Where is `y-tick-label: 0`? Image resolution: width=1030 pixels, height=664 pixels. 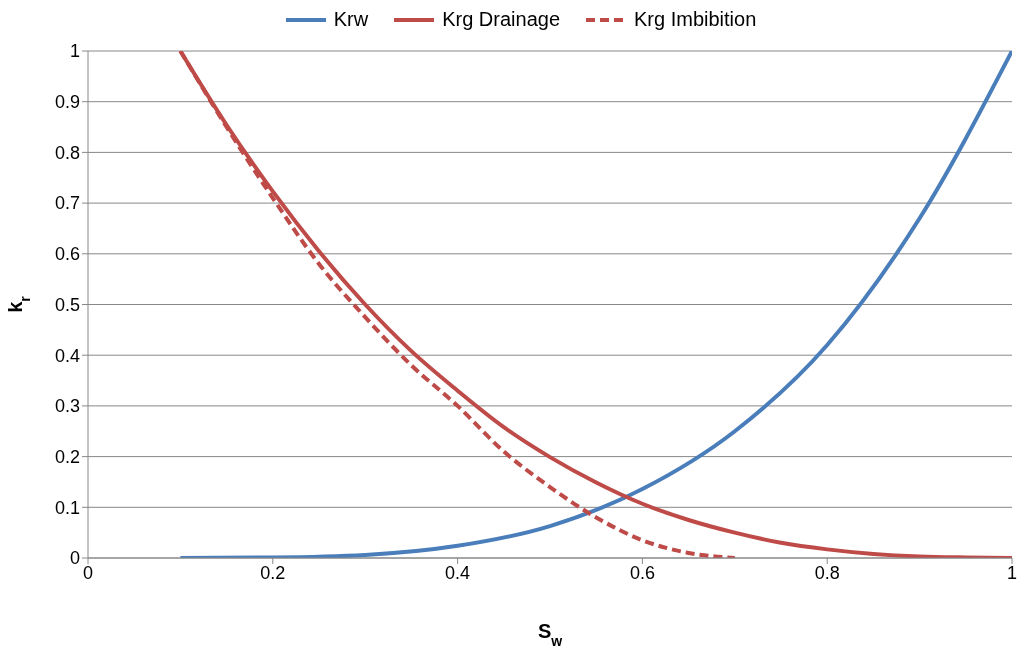
y-tick-label: 0 is located at coordinates (74, 558).